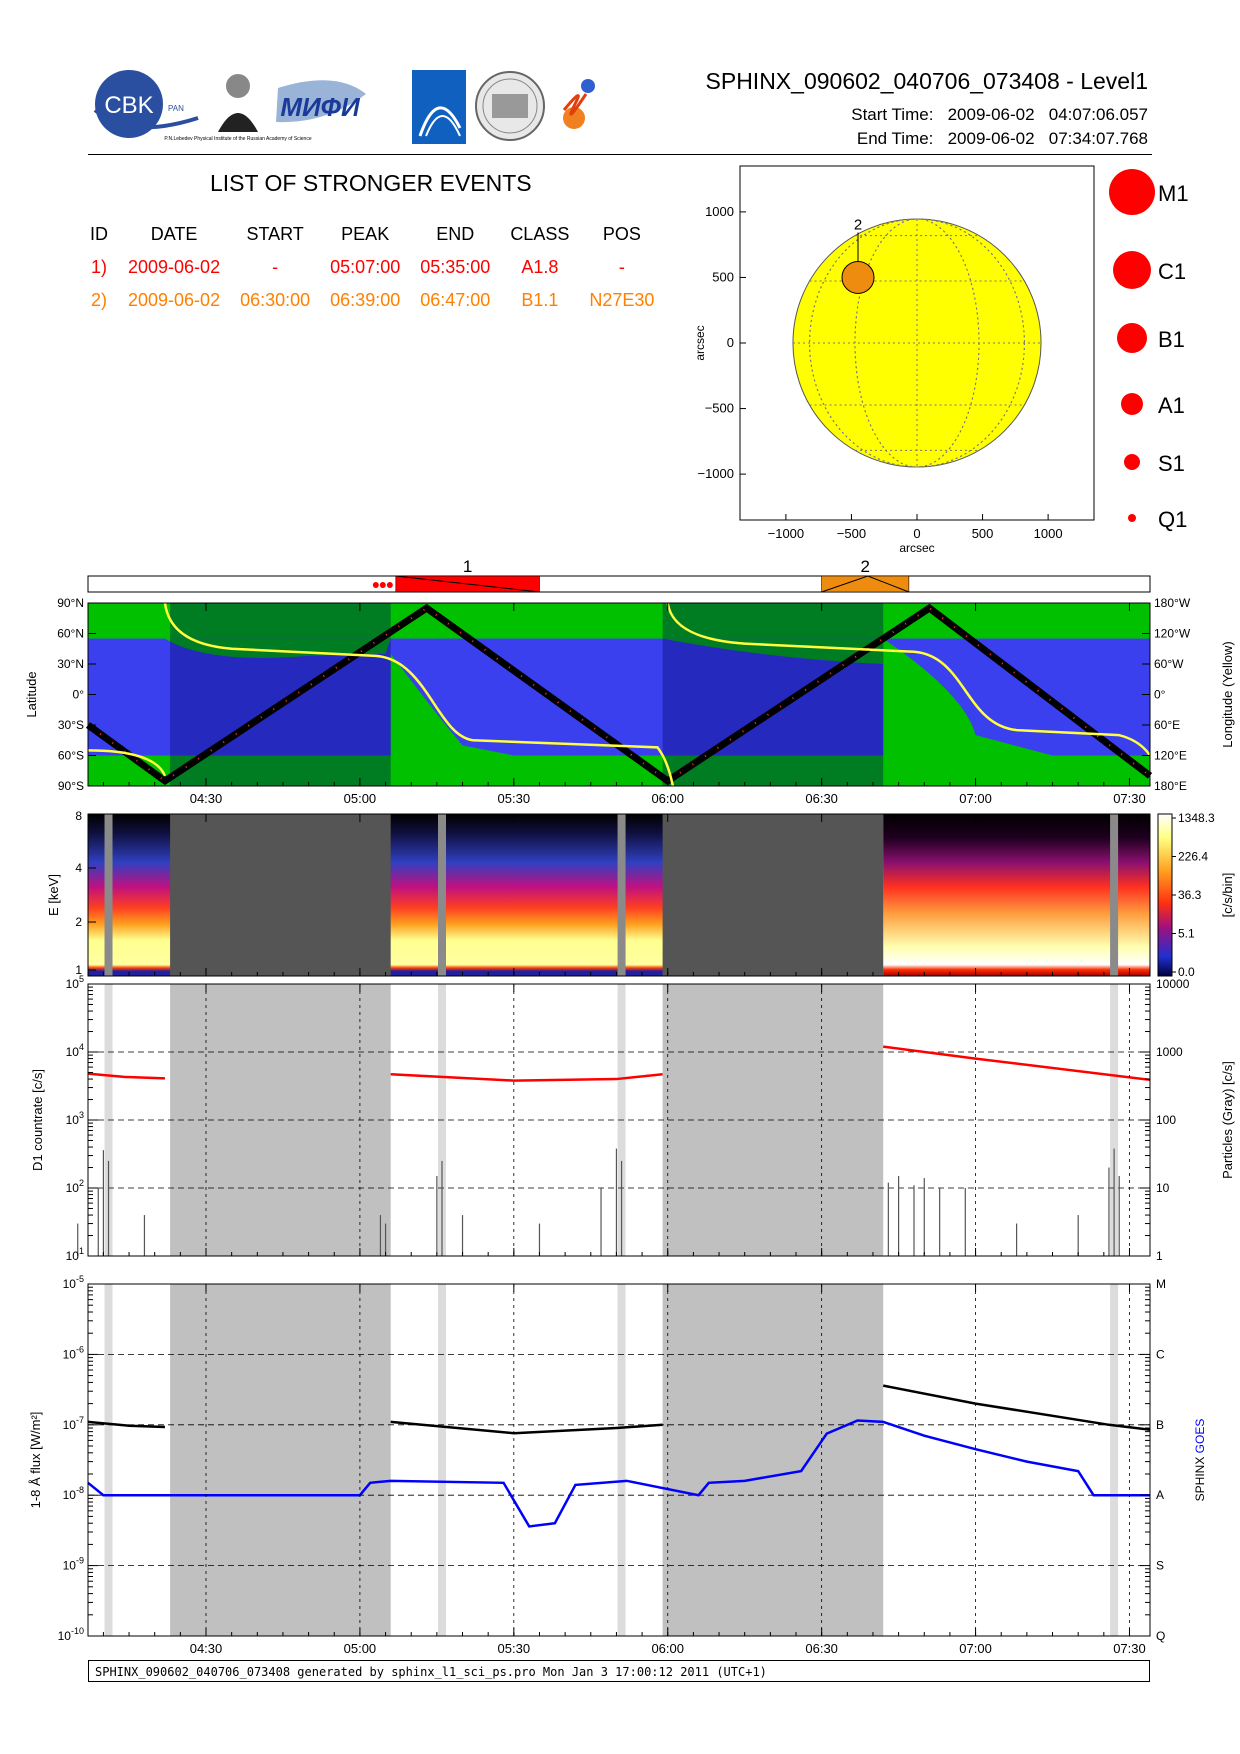  I want to click on cbk-logo-text: CBK, so click(128, 105).